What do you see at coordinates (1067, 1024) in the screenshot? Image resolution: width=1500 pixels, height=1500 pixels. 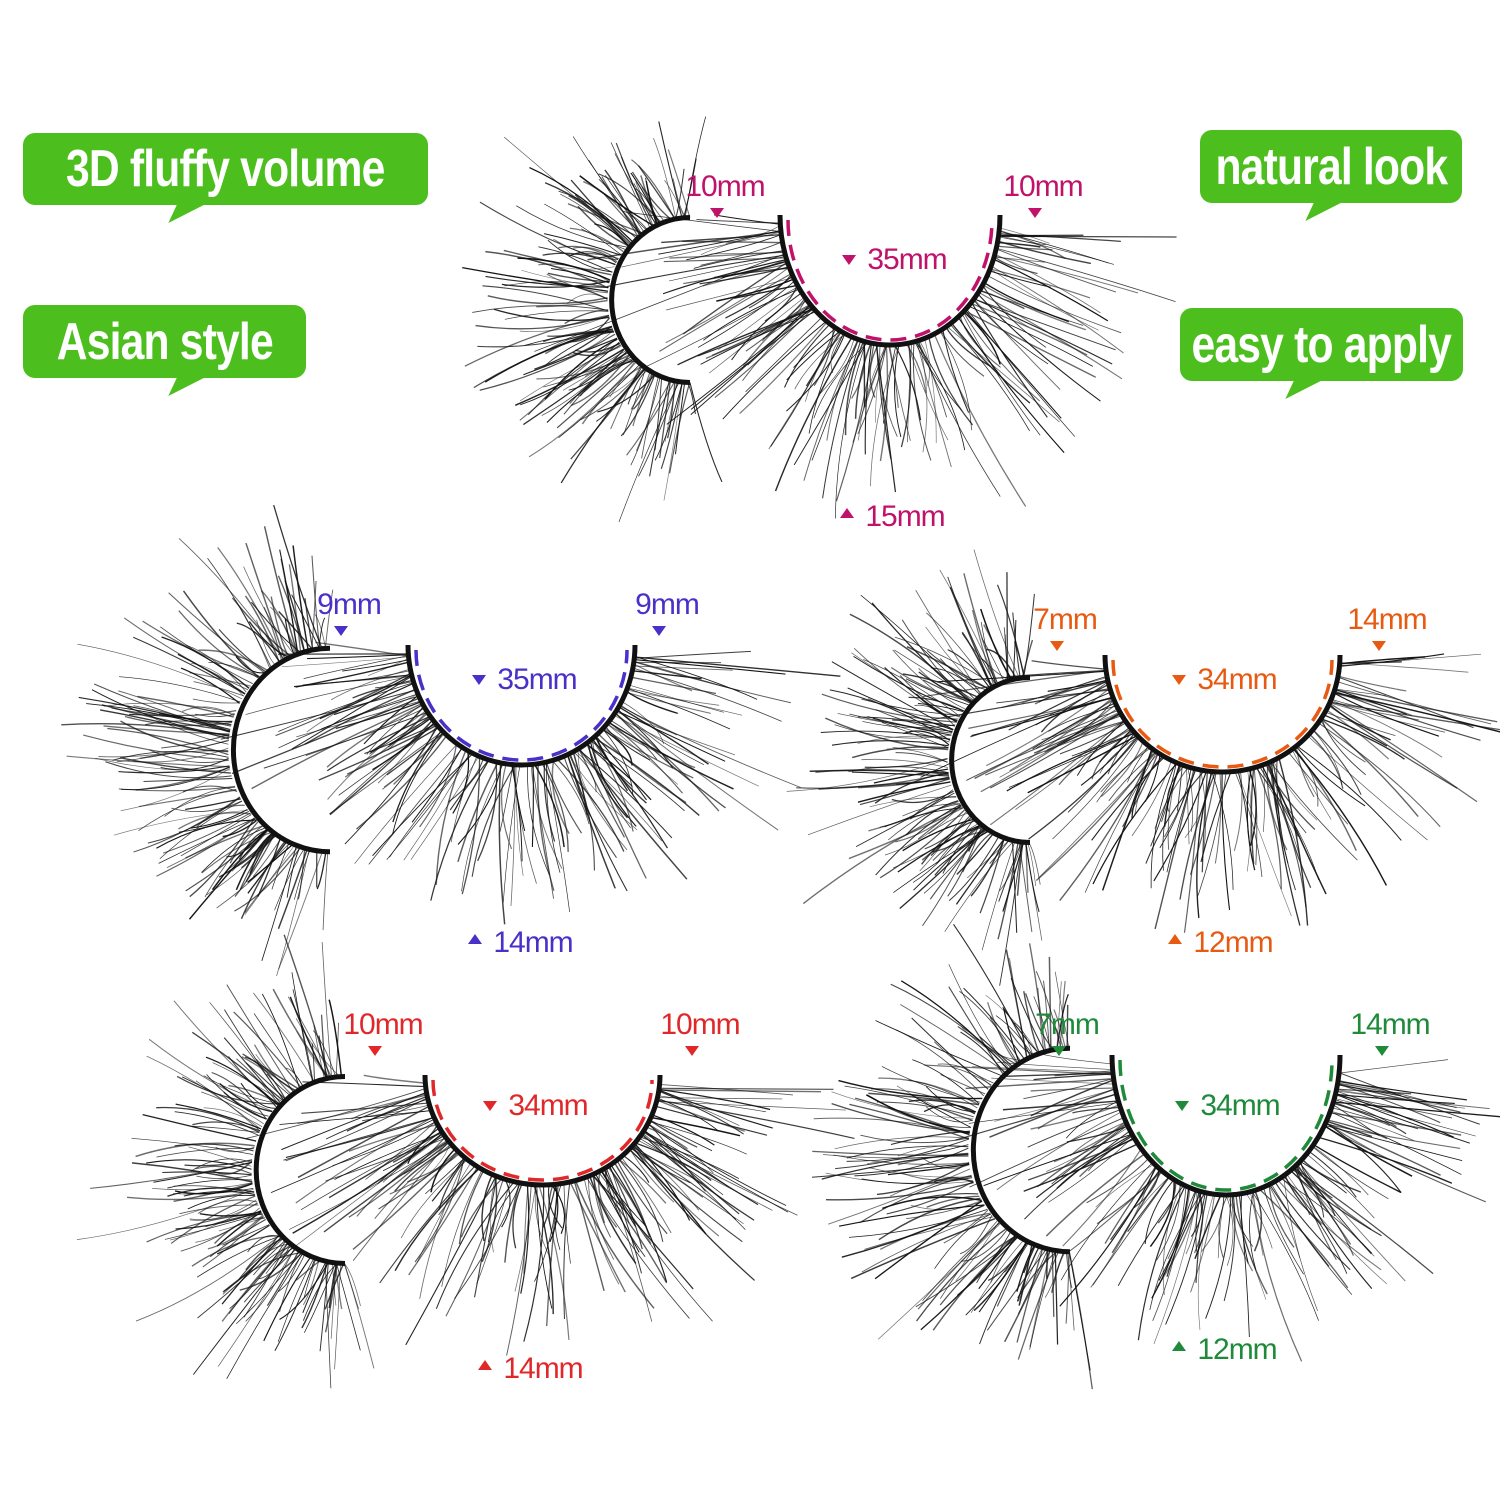 I see `left-end-length-label: 7mm` at bounding box center [1067, 1024].